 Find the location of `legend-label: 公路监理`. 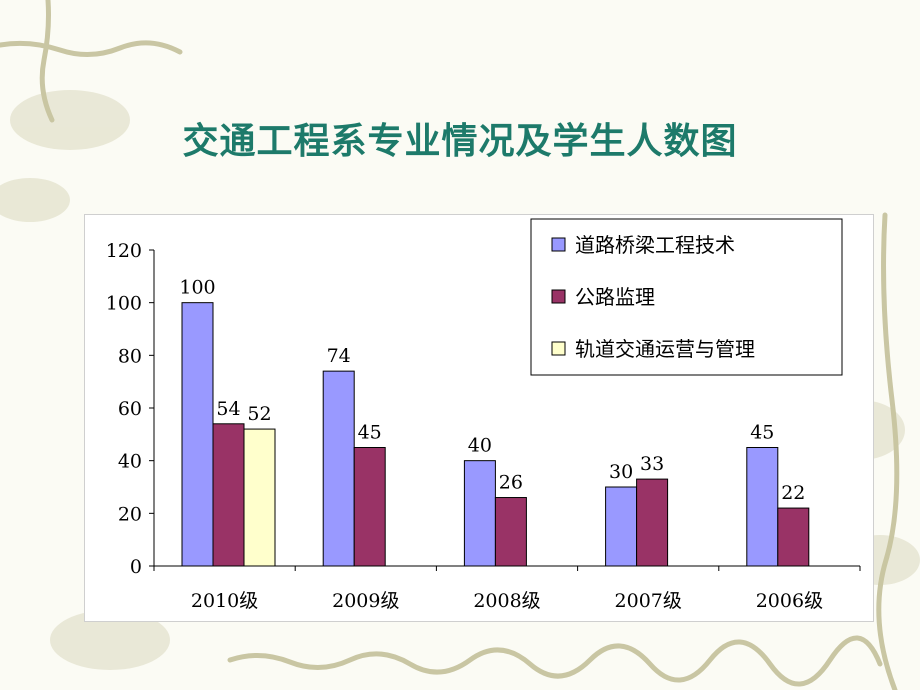

legend-label: 公路监理 is located at coordinates (615, 297).